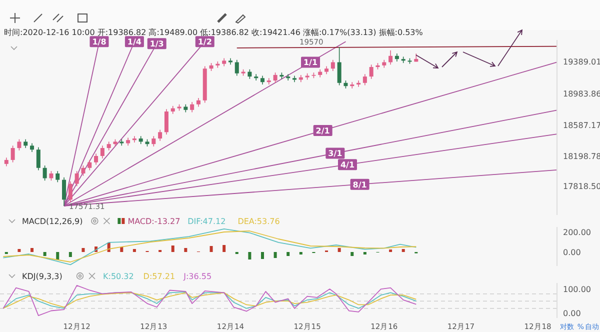 The height and width of the screenshot is (332, 600). What do you see at coordinates (259, 221) in the screenshot?
I see `series-label: DEA:53.76` at bounding box center [259, 221].